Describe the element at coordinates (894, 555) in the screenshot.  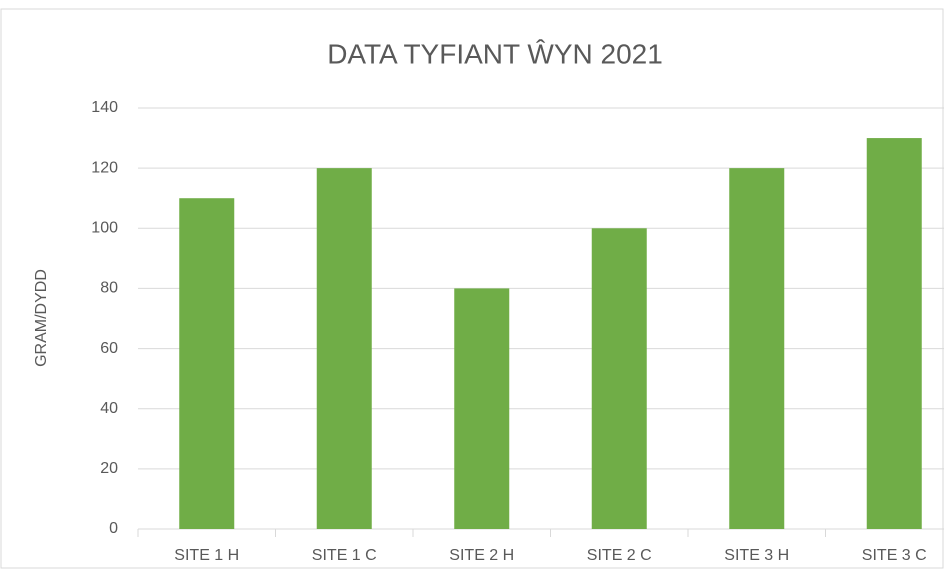
I see `x-tick-label: SITE 3 C` at that location.